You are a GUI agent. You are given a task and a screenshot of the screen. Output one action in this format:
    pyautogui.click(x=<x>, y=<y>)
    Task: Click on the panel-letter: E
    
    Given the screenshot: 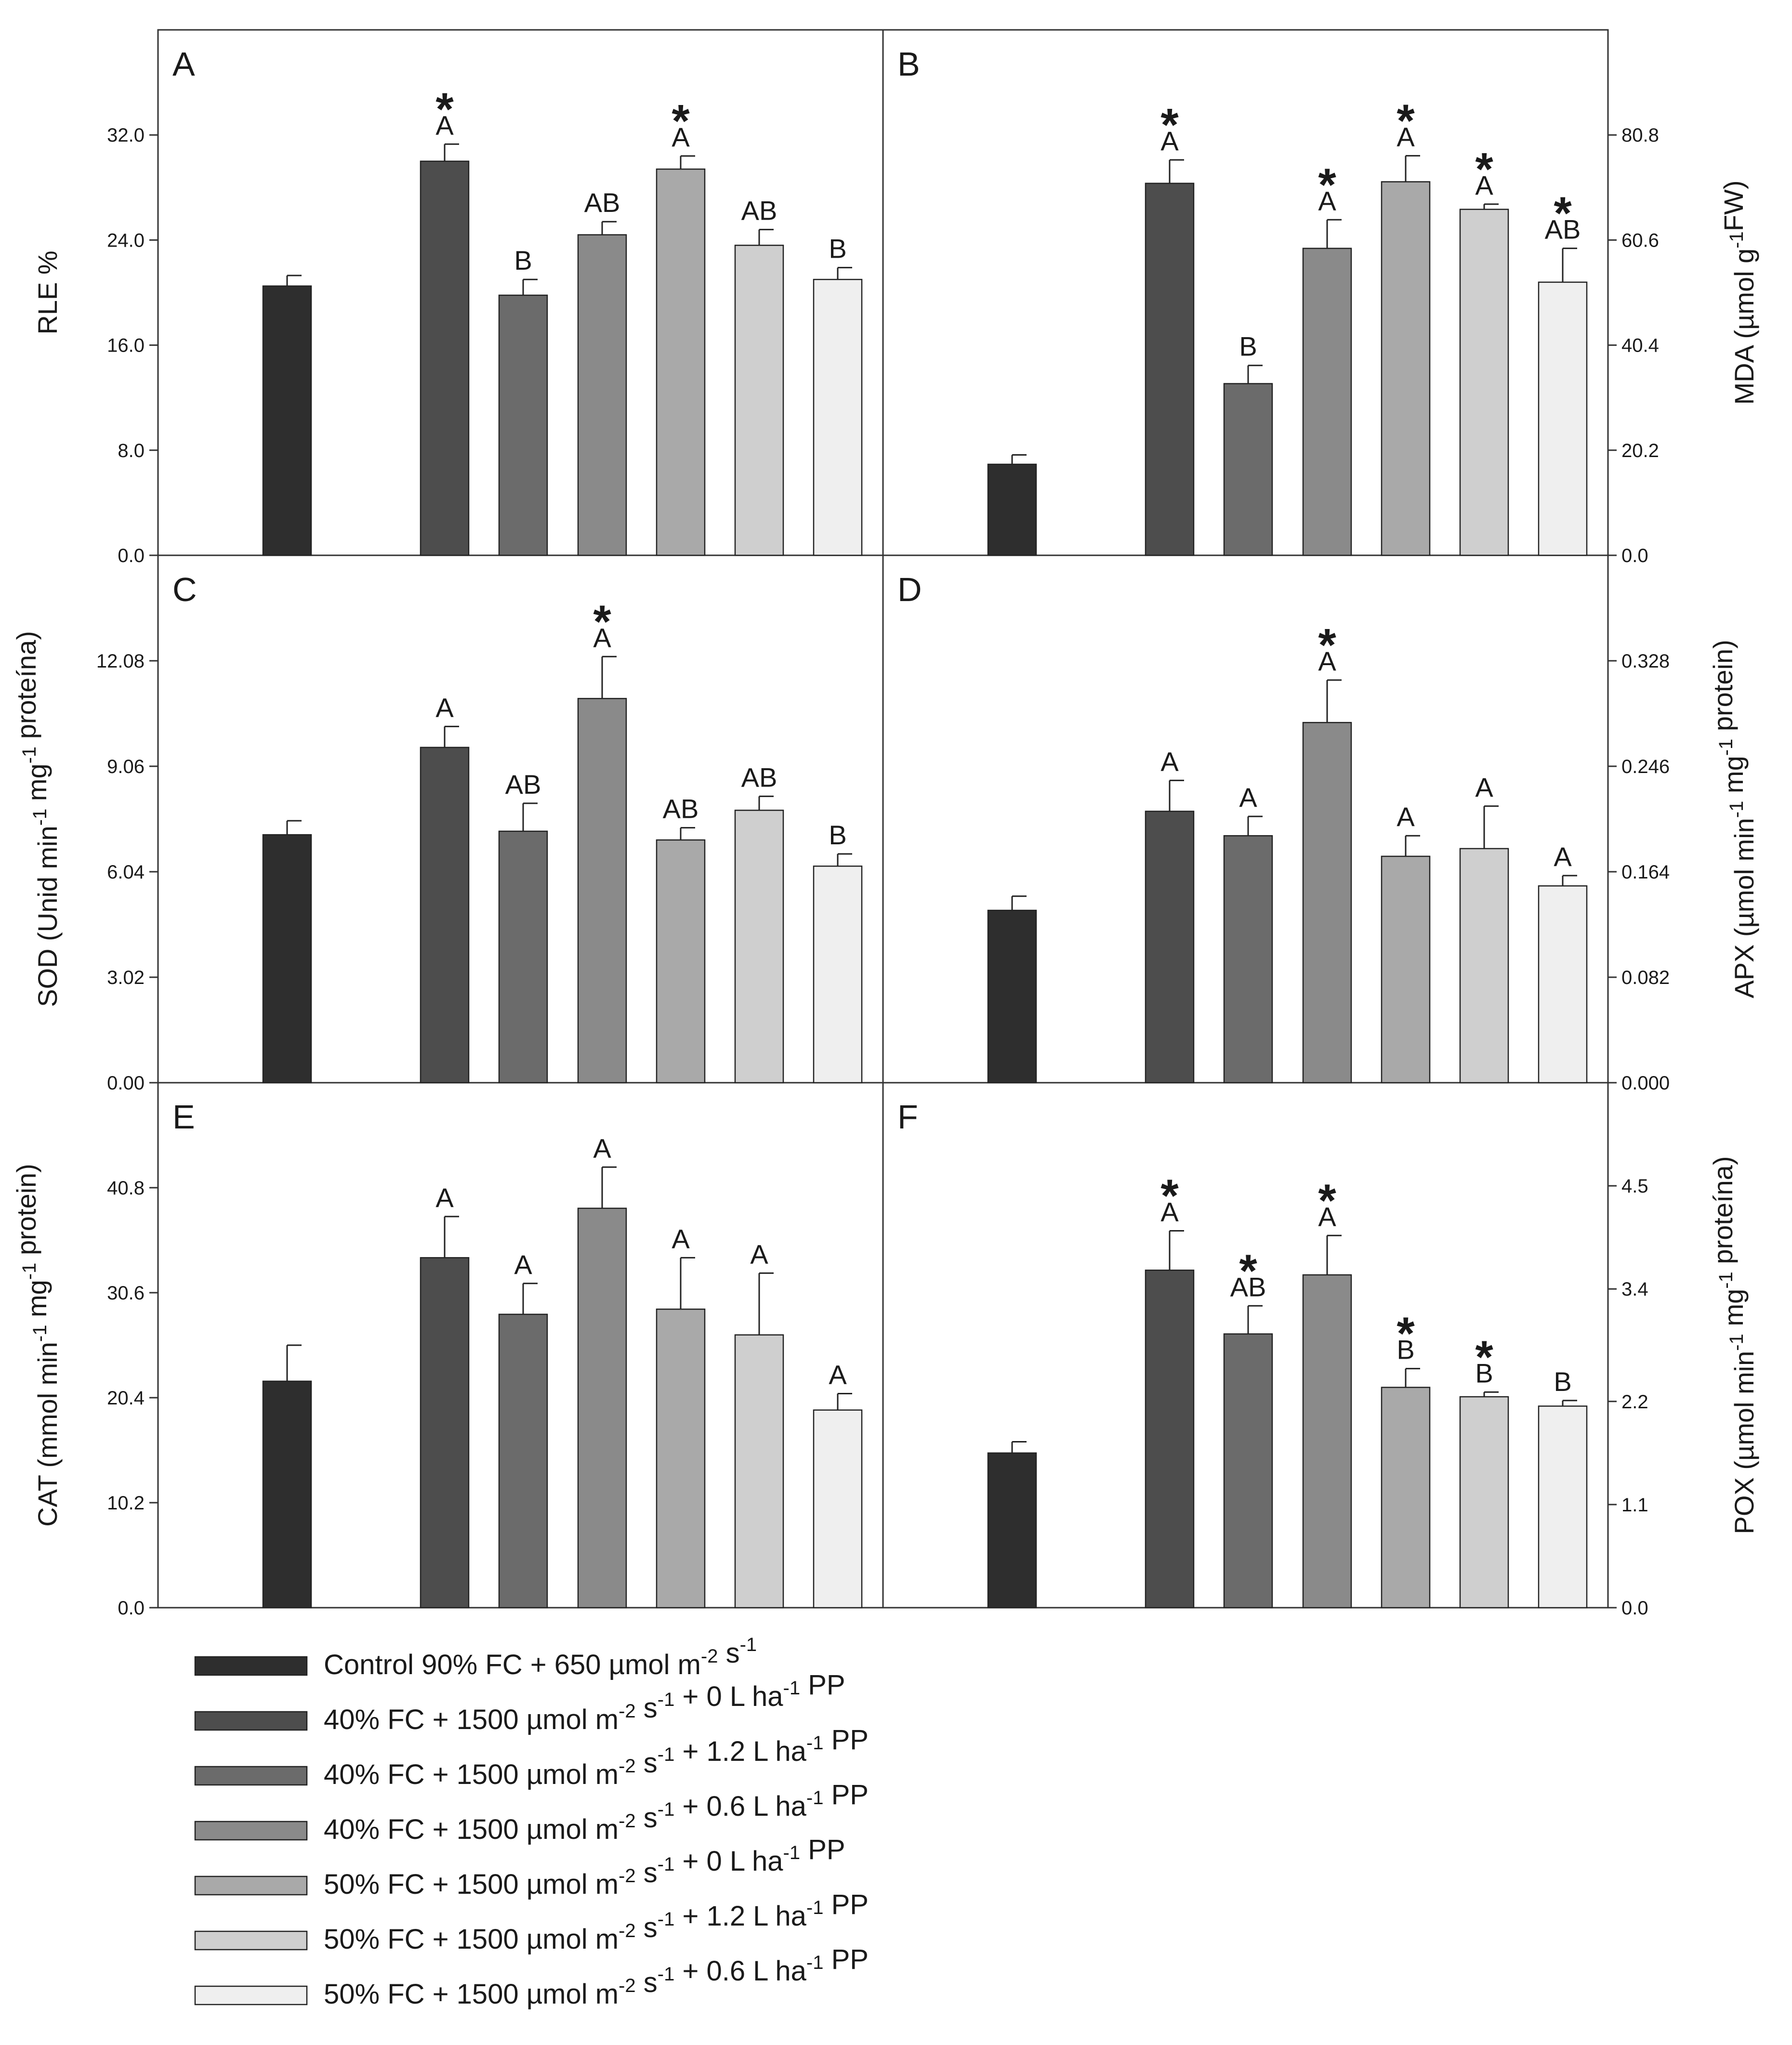 What is the action you would take?
    pyautogui.click(x=183, y=1117)
    